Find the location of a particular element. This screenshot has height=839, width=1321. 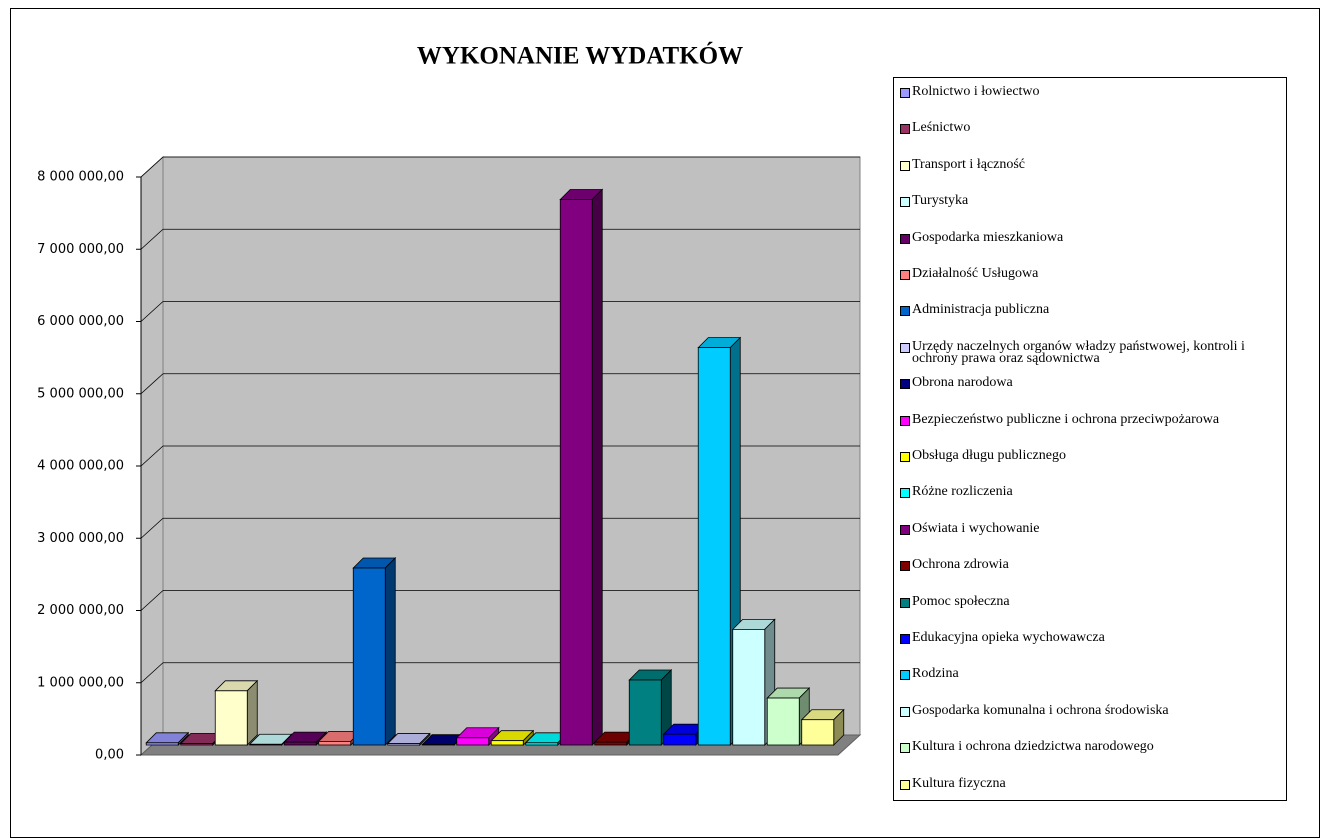

legend-item: Rolnictwo i łowiectwo is located at coordinates (1090, 91).